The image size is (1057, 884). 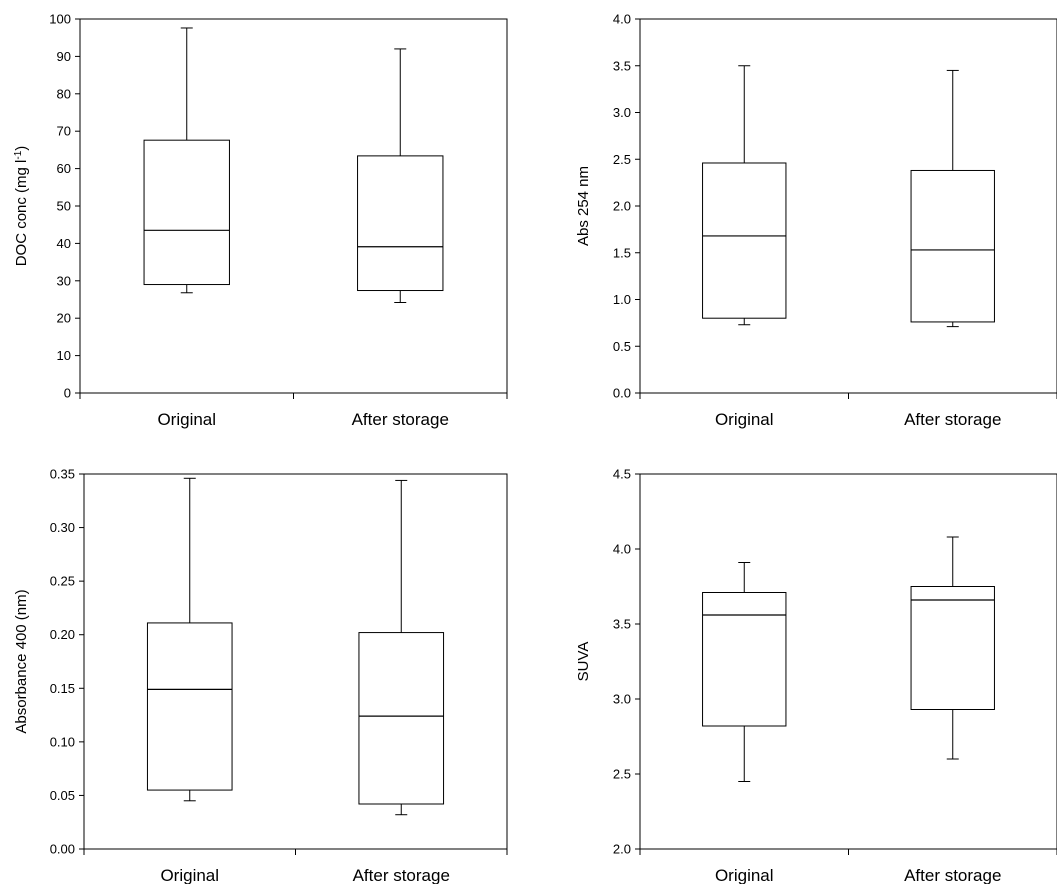 What do you see at coordinates (64, 131) in the screenshot?
I see `y-tick-label: 70` at bounding box center [64, 131].